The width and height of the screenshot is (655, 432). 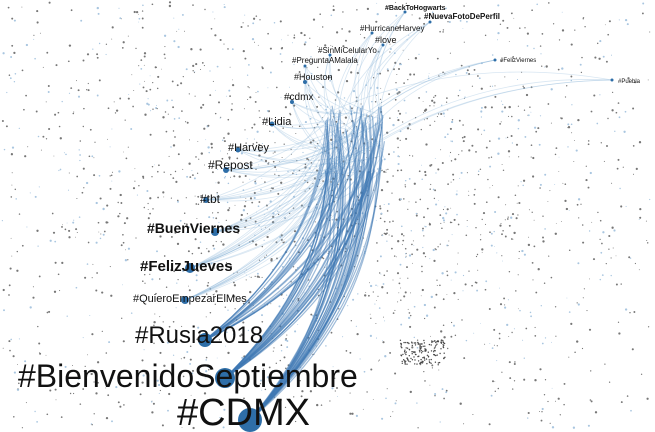 I want to click on hashtag-label: #BuenViernes, so click(x=193, y=228).